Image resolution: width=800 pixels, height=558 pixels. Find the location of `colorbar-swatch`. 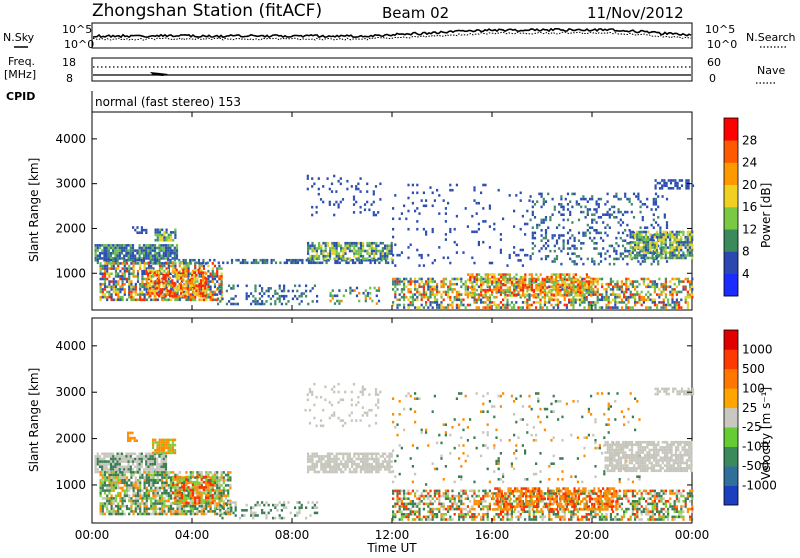

colorbar-swatch is located at coordinates (731, 285).